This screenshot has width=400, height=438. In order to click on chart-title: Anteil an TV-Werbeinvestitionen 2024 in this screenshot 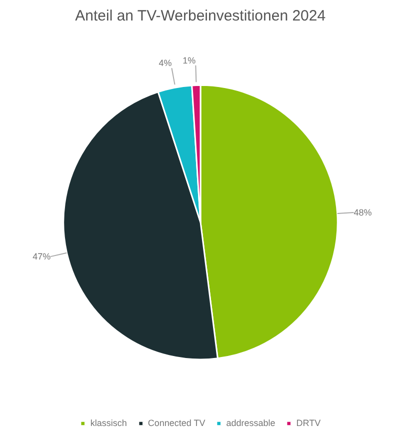, I will do `click(200, 16)`.